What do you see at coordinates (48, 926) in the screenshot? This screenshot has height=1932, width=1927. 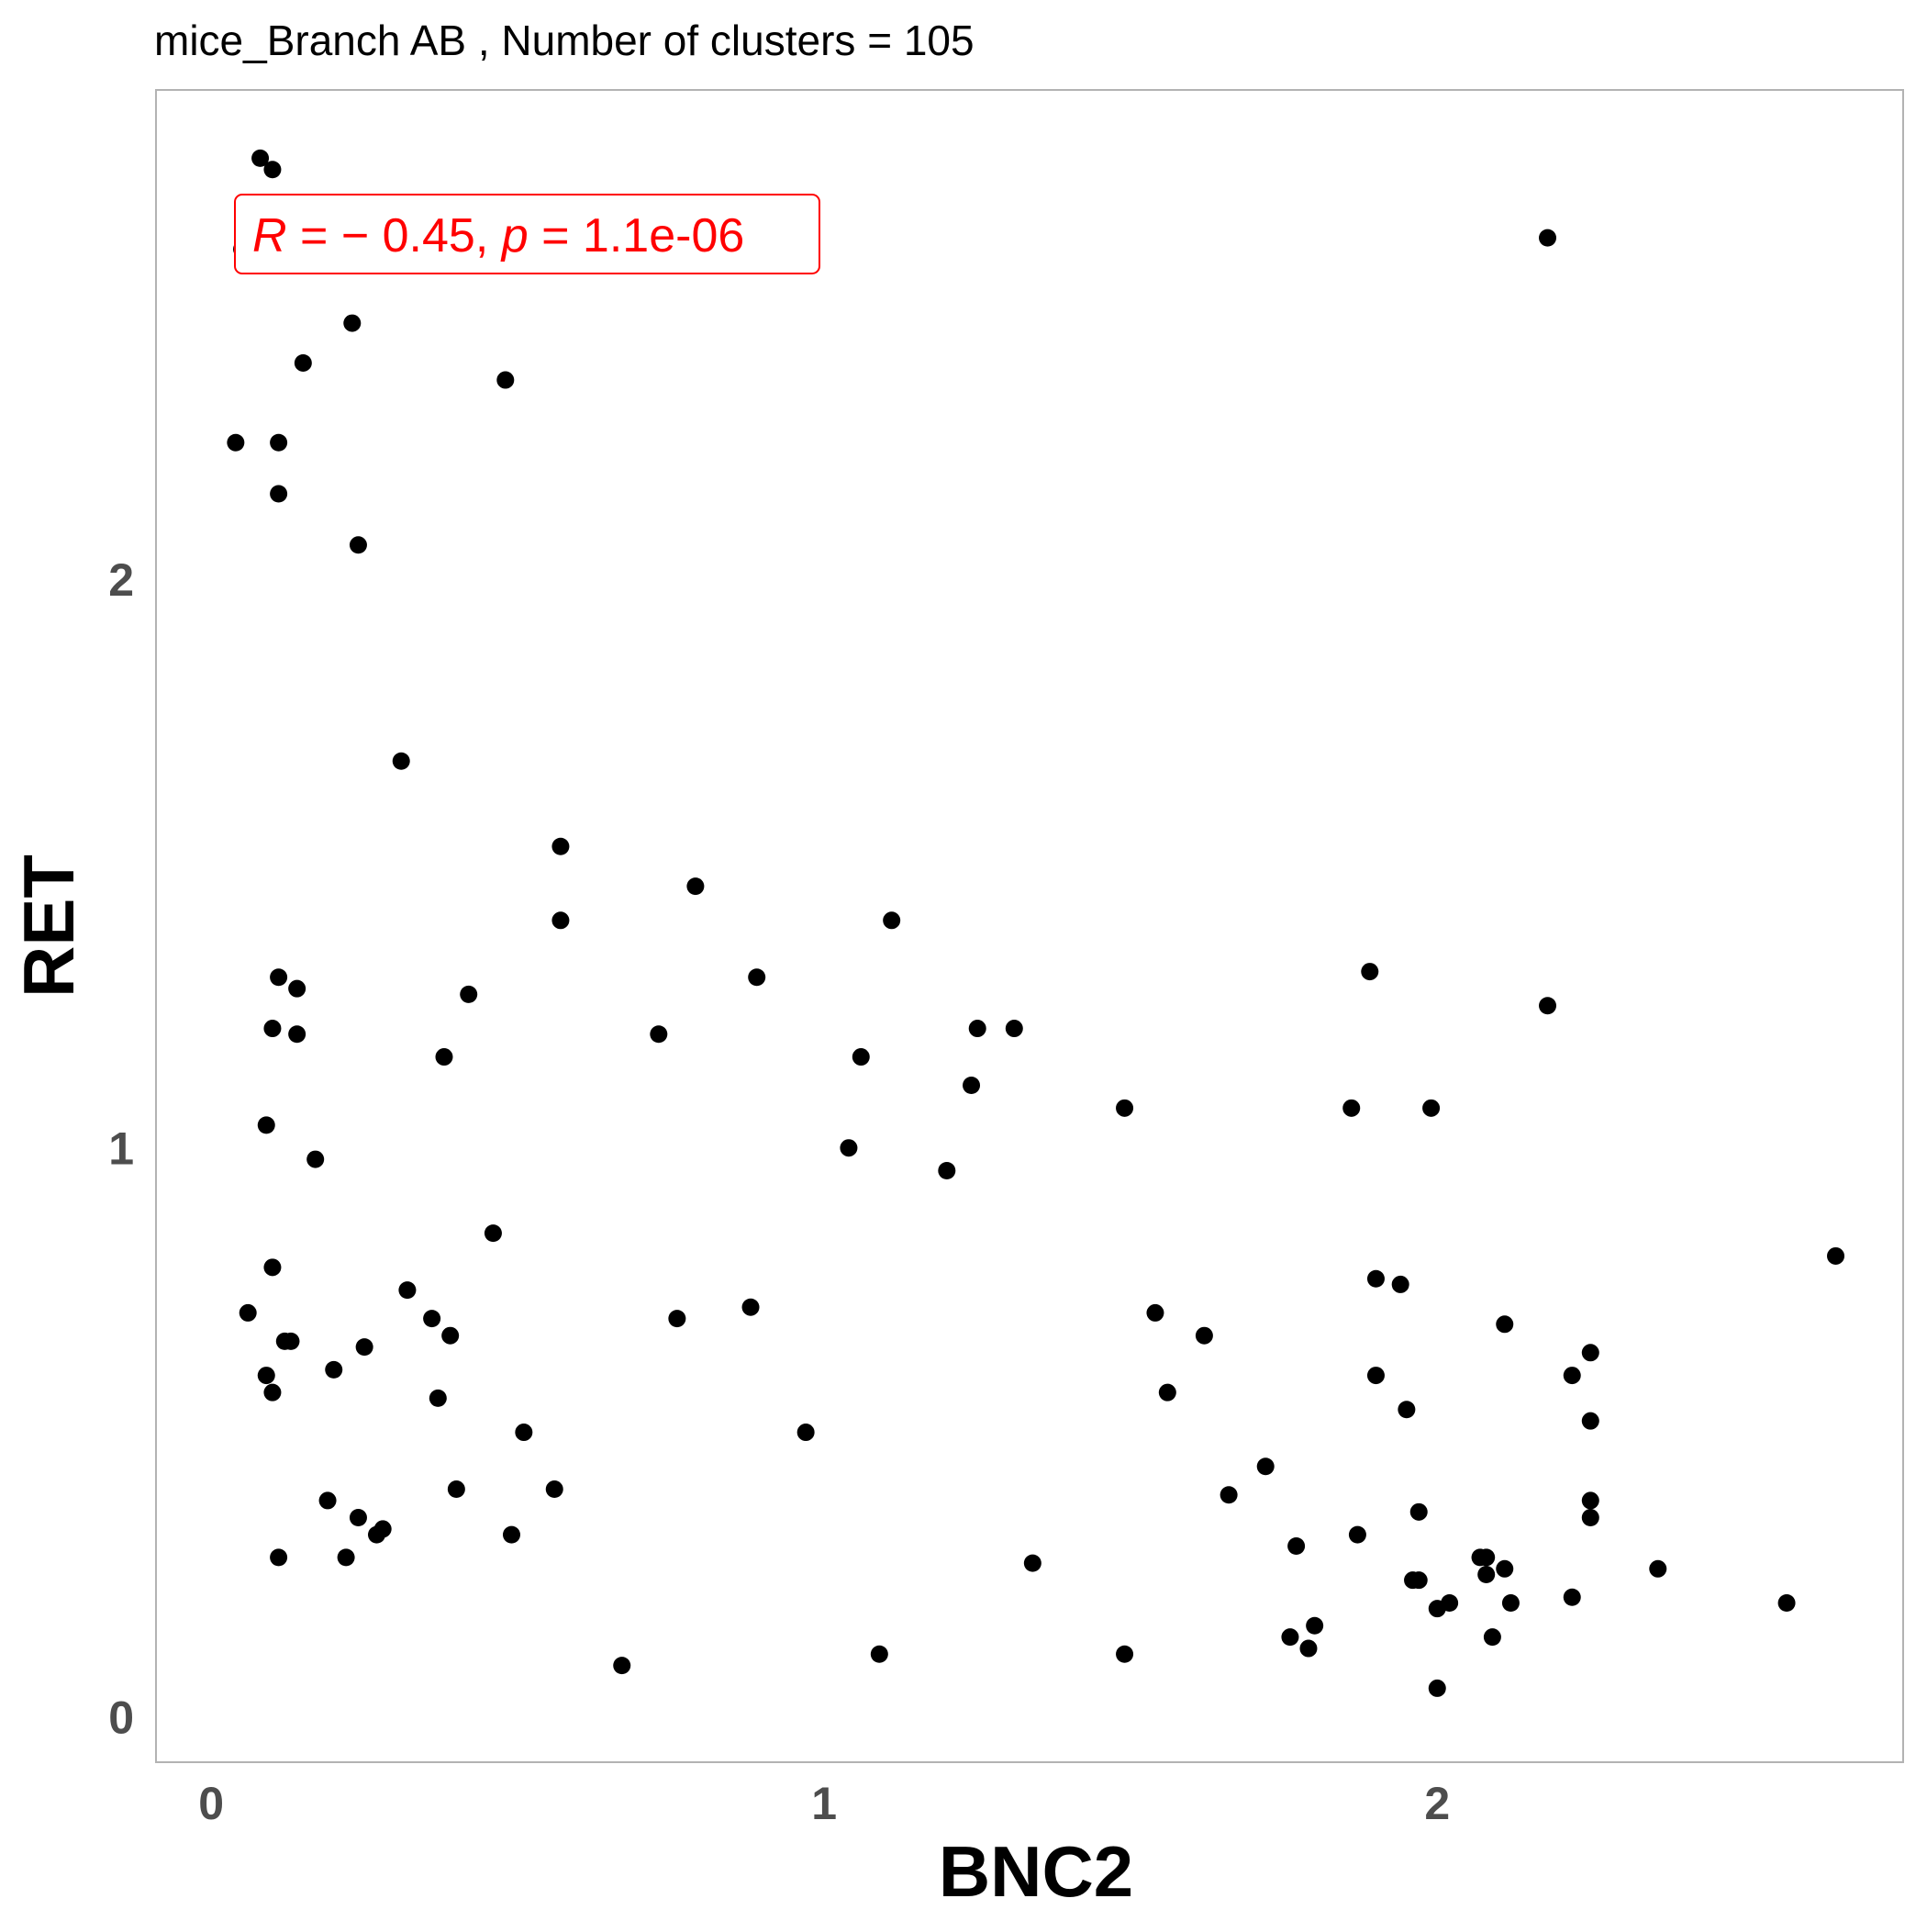 I see `y-axis-title: RET` at bounding box center [48, 926].